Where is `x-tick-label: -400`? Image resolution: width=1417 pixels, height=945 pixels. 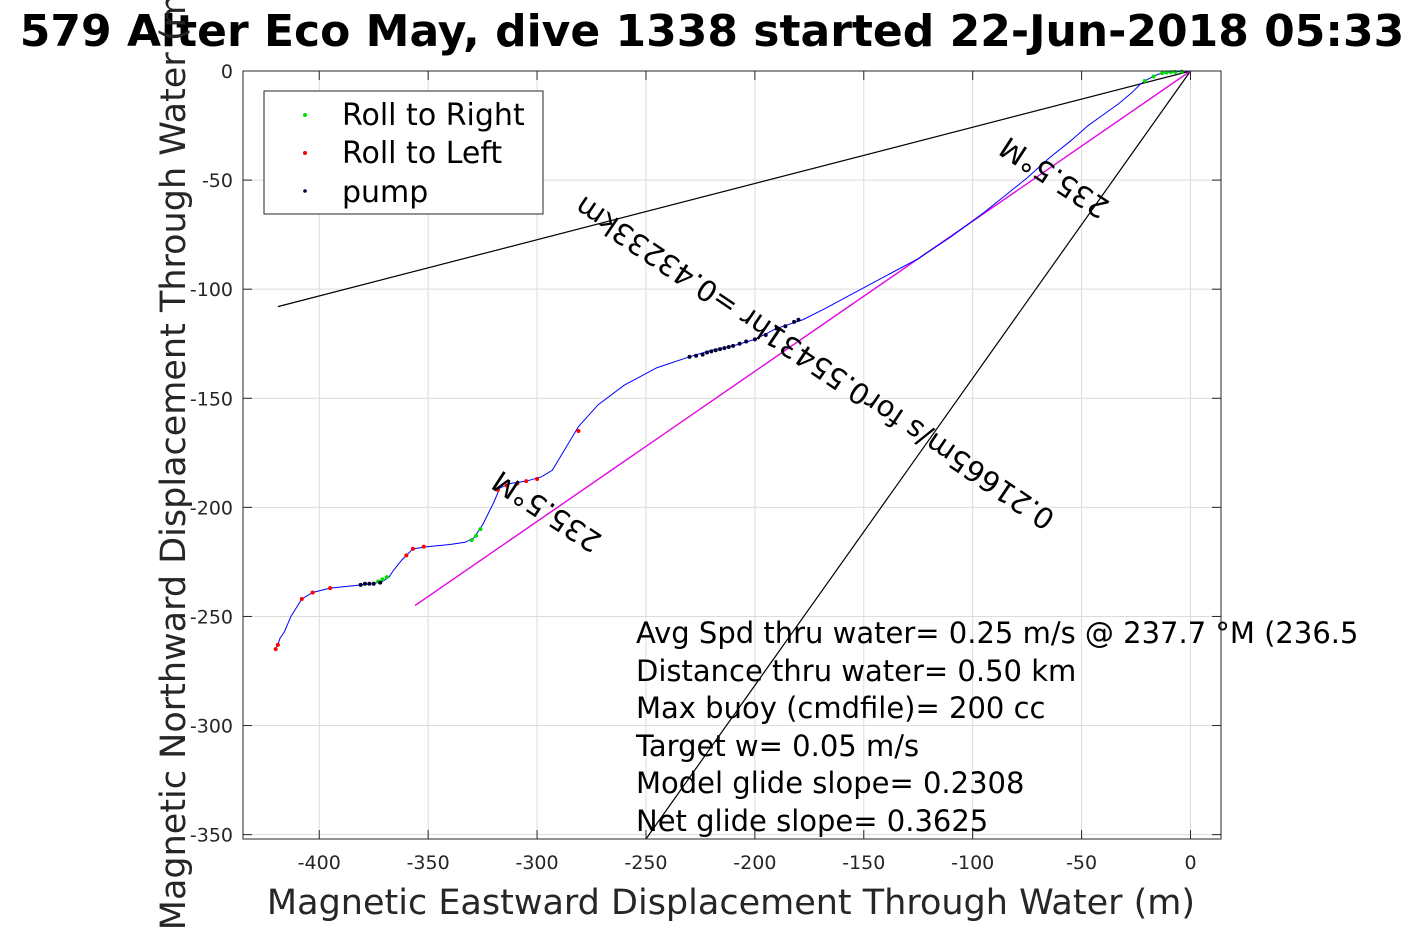
x-tick-label: -400 is located at coordinates (319, 863).